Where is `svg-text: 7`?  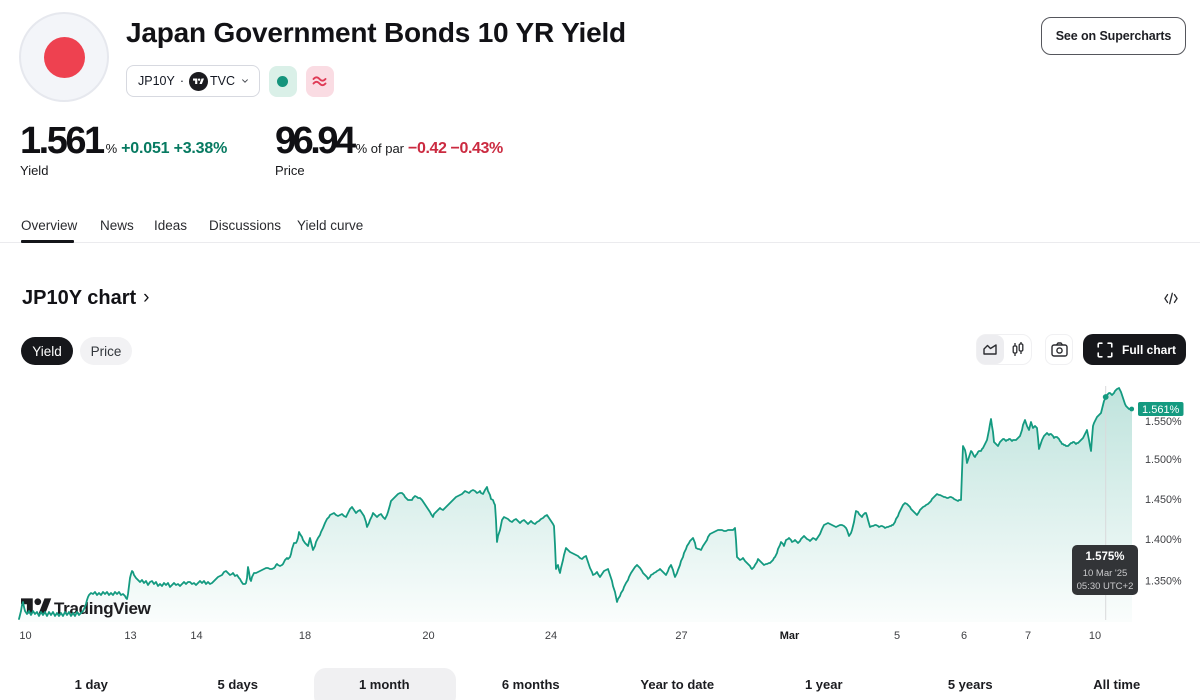
svg-text: 7 is located at coordinates (1028, 636).